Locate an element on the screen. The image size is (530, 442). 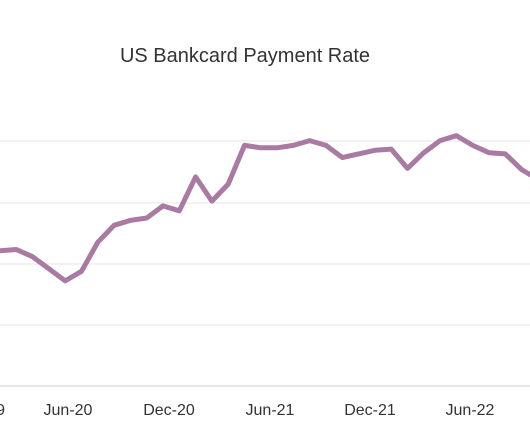
x-tick-label: Jun-20 is located at coordinates (68, 410).